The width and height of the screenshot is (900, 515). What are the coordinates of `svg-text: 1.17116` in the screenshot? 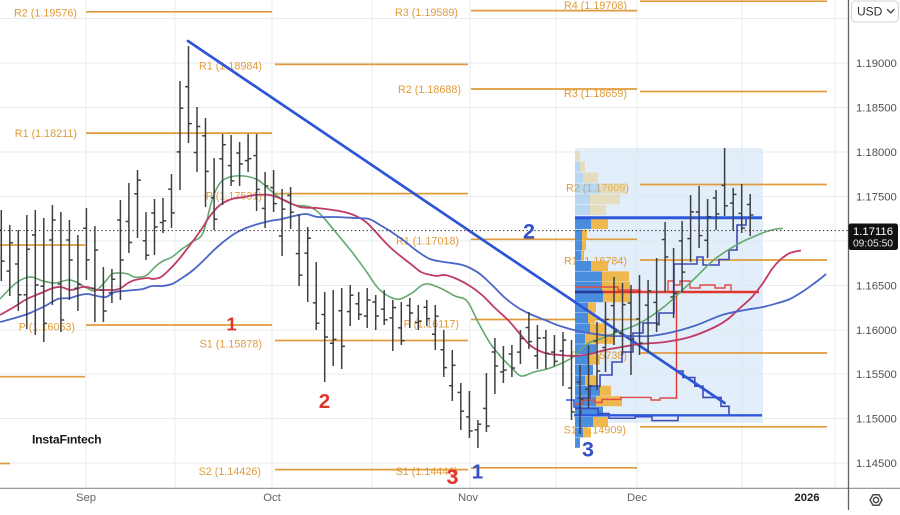 It's located at (873, 232).